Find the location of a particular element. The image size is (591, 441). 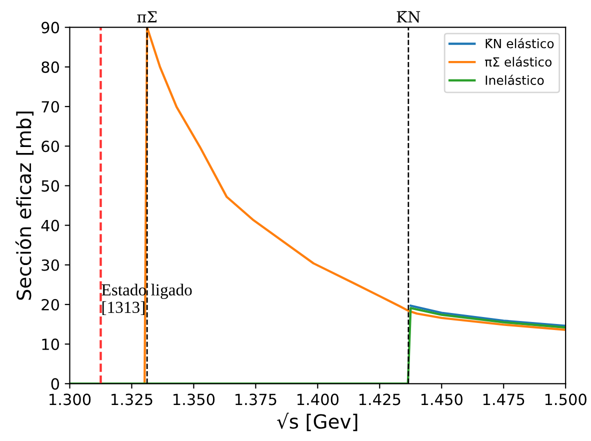

x-tick-label: 1.500 is located at coordinates (565, 400).